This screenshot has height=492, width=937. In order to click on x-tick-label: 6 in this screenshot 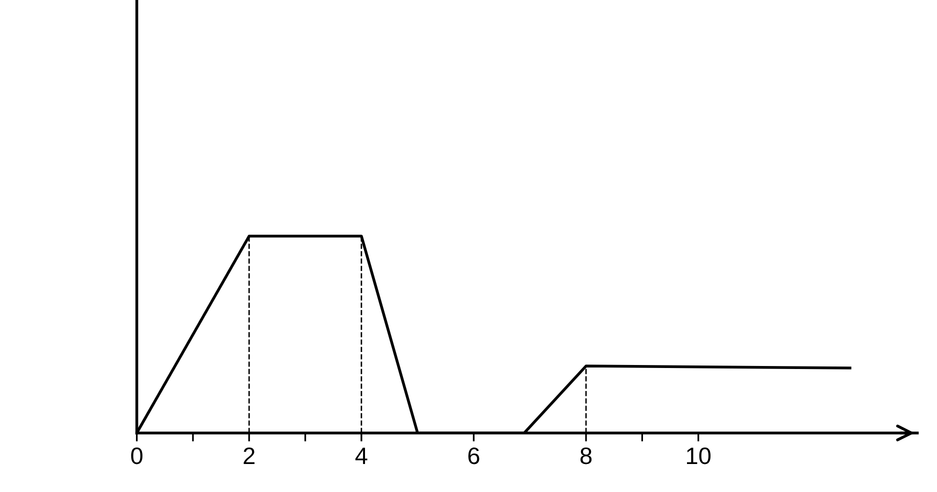, I will do `click(474, 455)`.